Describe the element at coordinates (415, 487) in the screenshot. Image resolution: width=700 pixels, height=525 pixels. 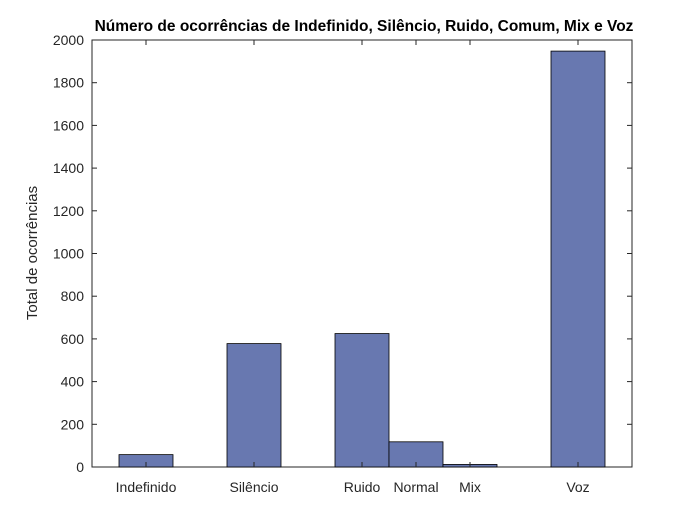
I see `x-tick-label: Normal` at that location.